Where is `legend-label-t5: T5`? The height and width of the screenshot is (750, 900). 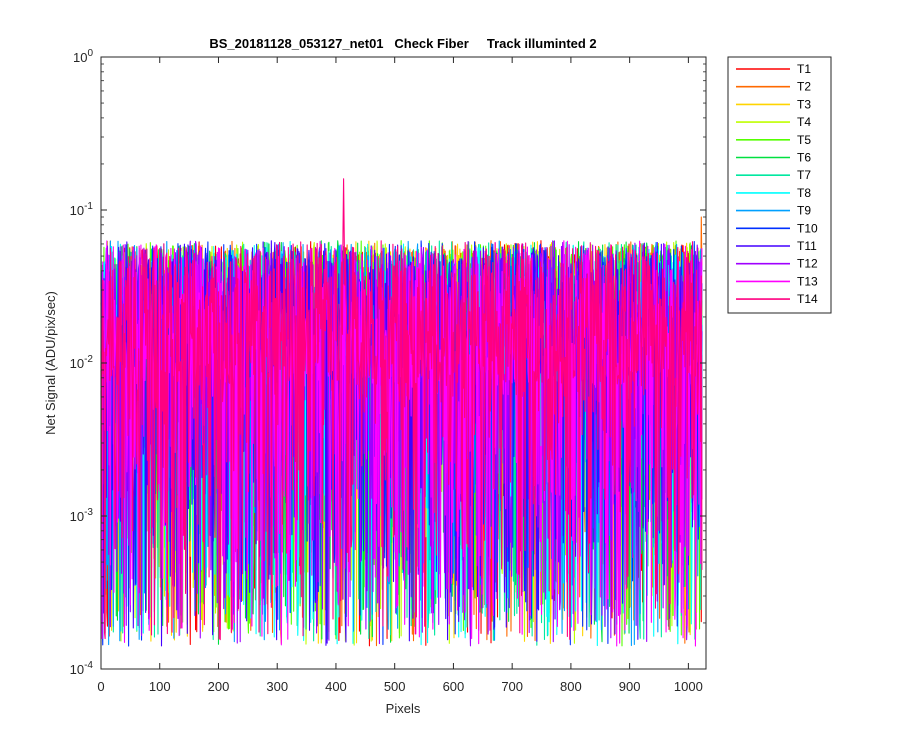 legend-label-t5: T5 is located at coordinates (804, 140).